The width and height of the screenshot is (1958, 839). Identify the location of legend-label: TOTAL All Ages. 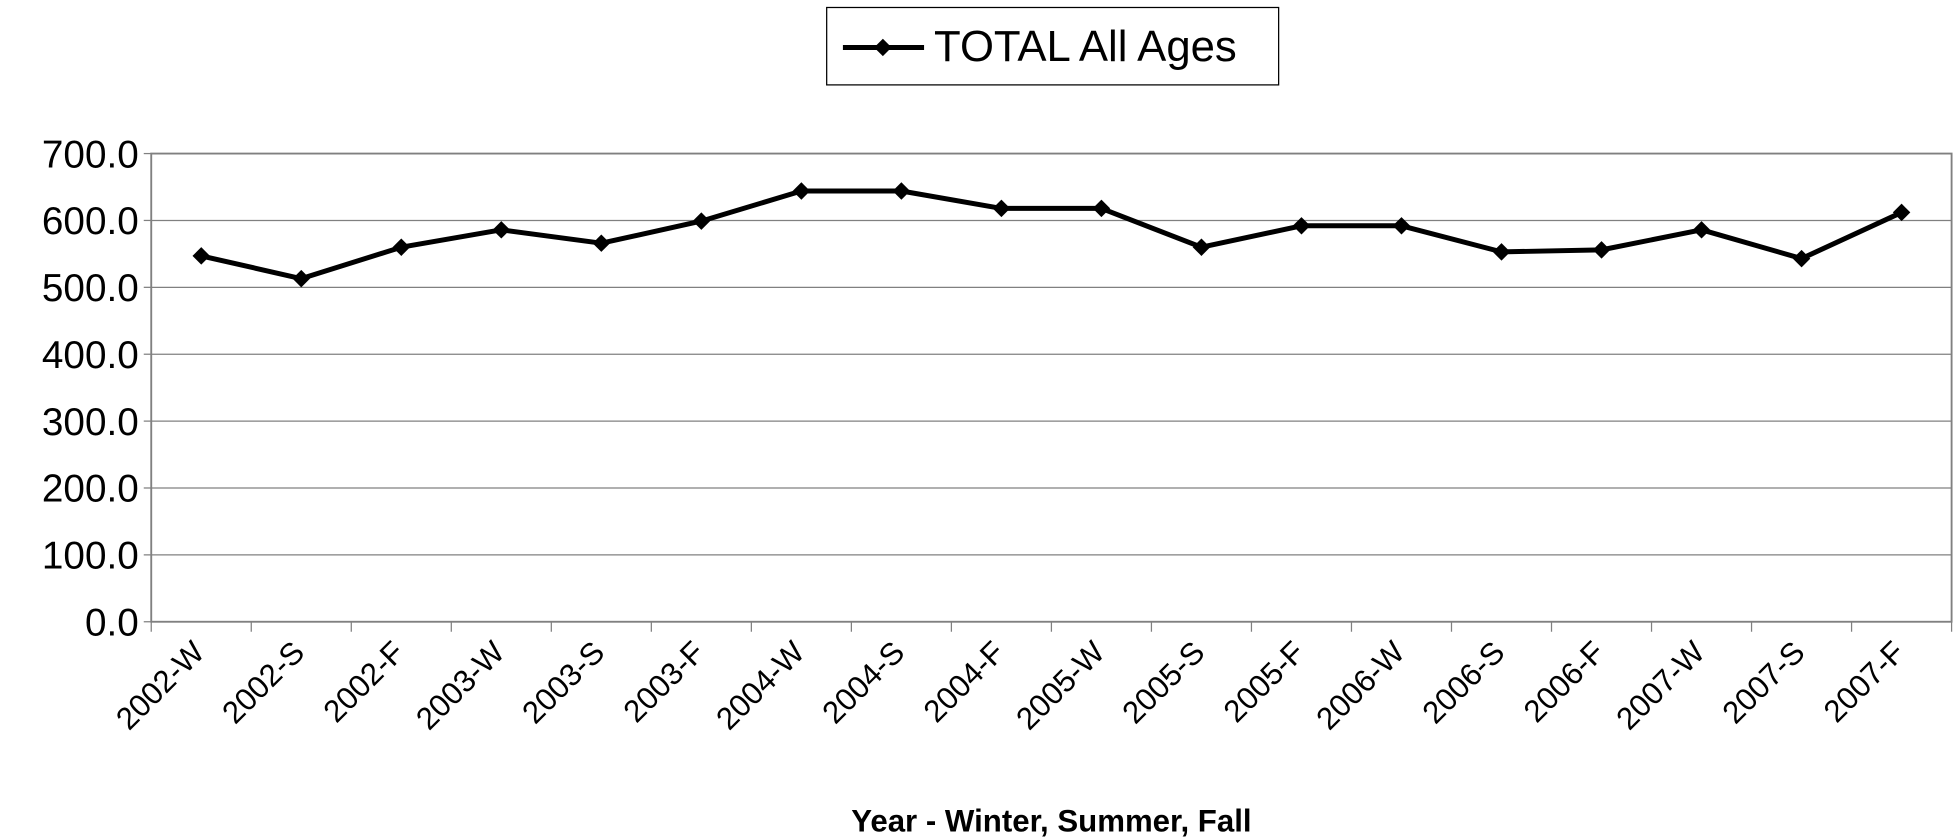
(1085, 46).